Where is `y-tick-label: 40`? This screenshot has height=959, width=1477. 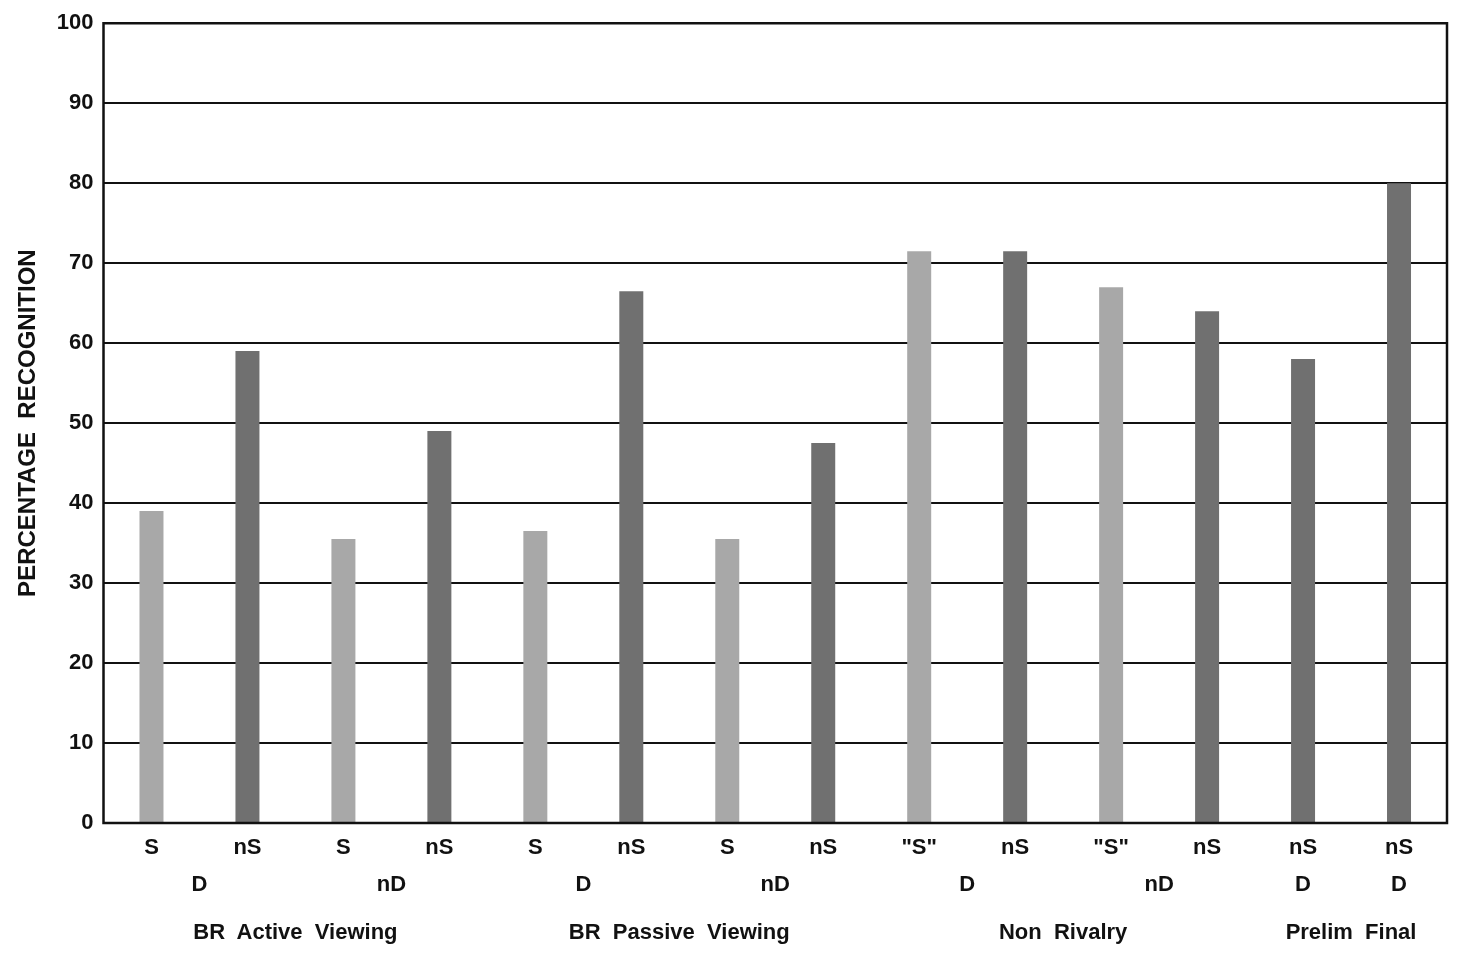
y-tick-label: 40 is located at coordinates (81, 502).